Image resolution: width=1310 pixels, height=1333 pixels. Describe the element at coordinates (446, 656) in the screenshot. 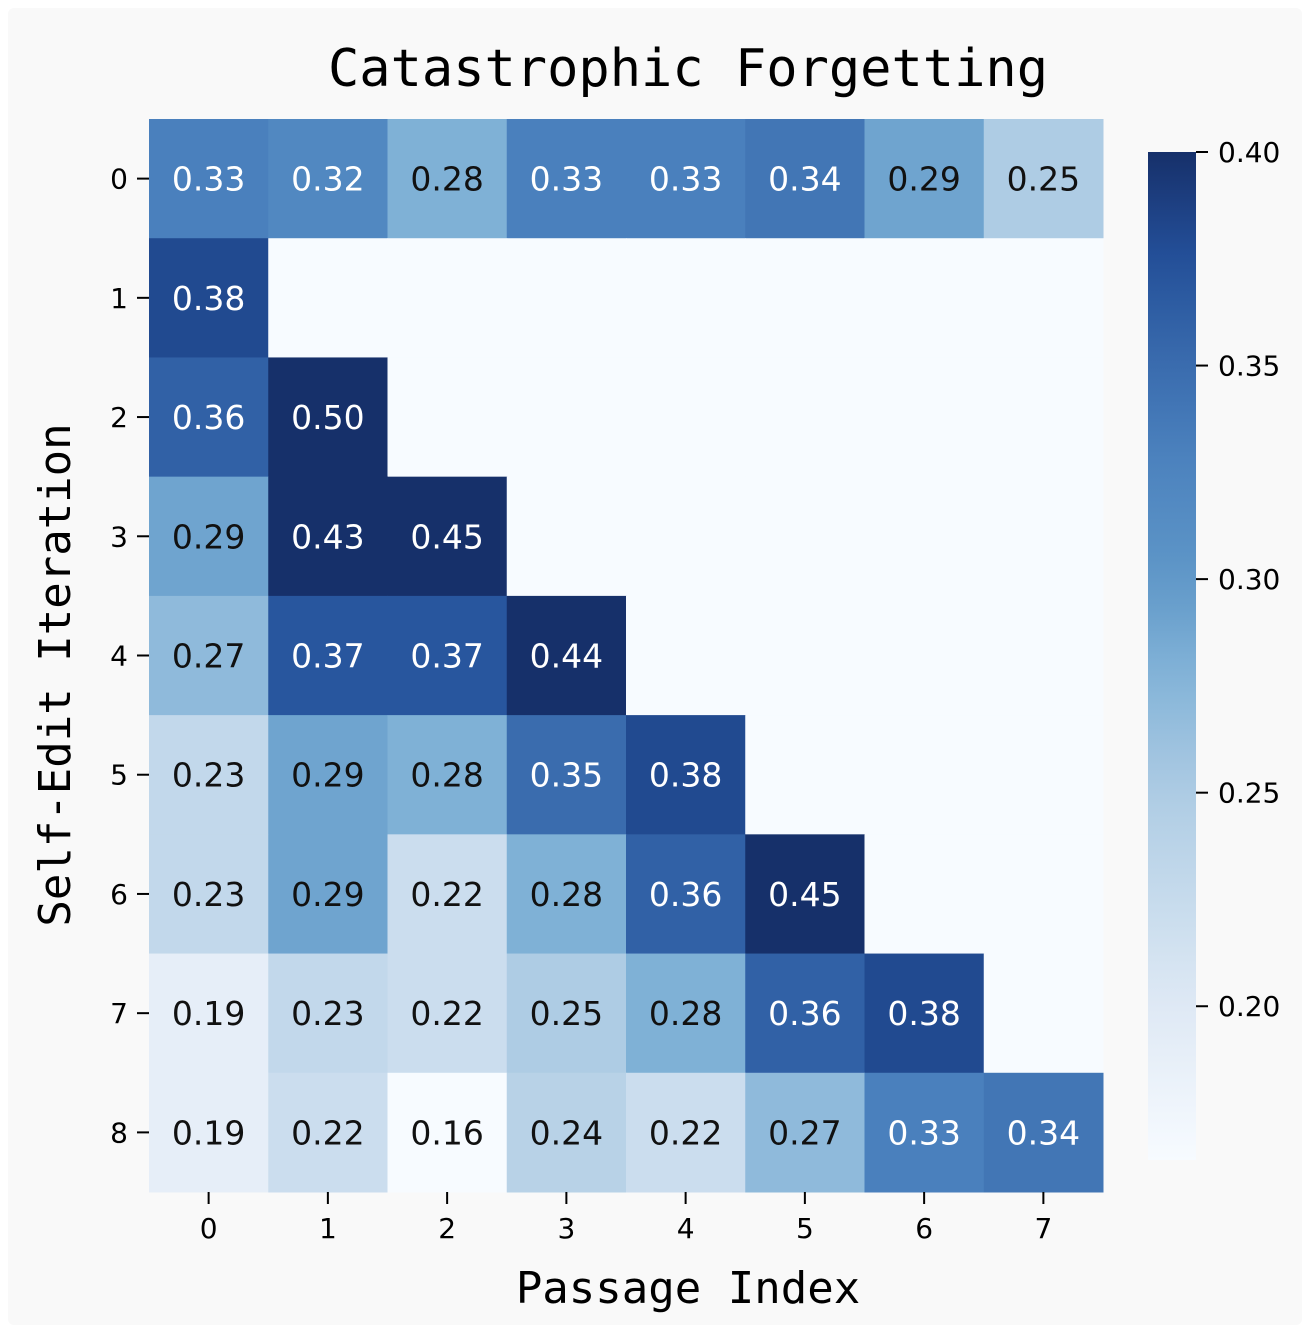

I see `cell-label: 0.37` at that location.